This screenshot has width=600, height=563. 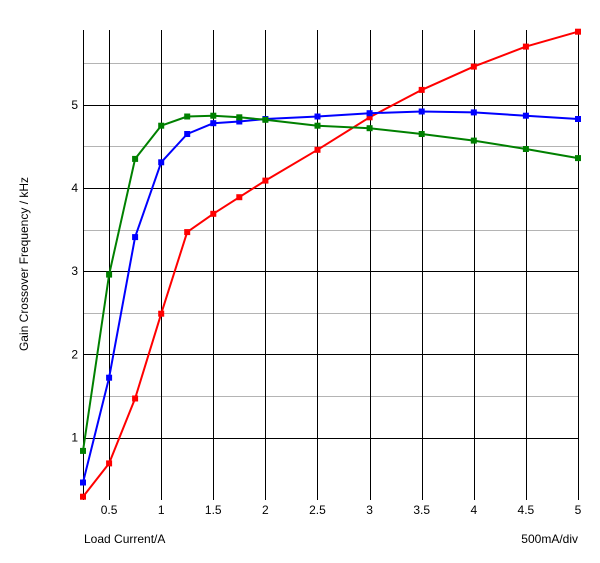 What do you see at coordinates (74, 188) in the screenshot?
I see `y-tick-label: 4` at bounding box center [74, 188].